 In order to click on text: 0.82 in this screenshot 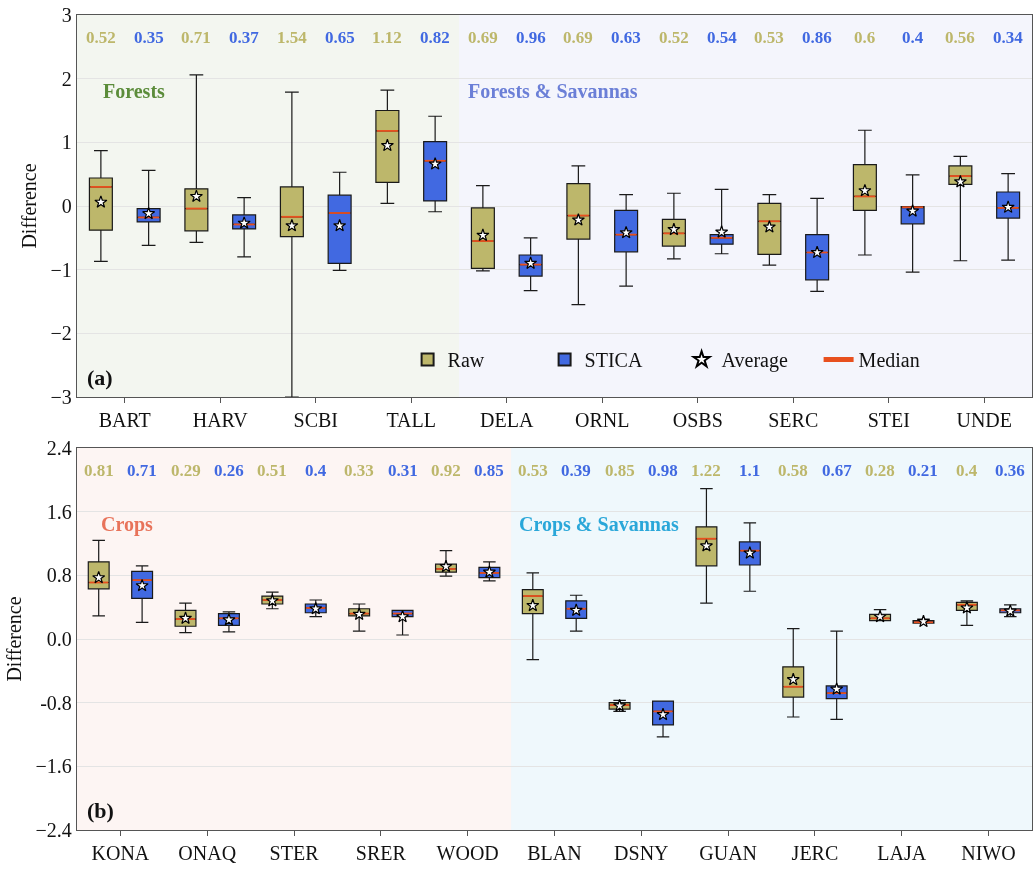, I will do `click(435, 37)`.